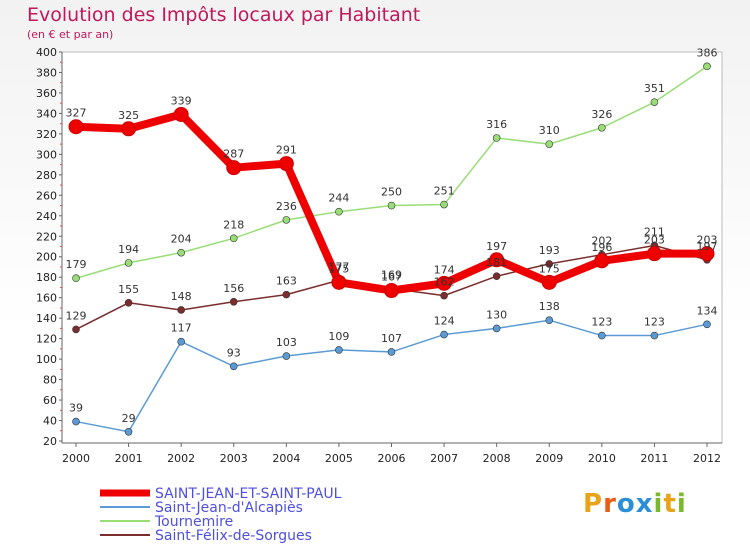 The height and width of the screenshot is (550, 750). I want to click on data-label: 236, so click(286, 206).